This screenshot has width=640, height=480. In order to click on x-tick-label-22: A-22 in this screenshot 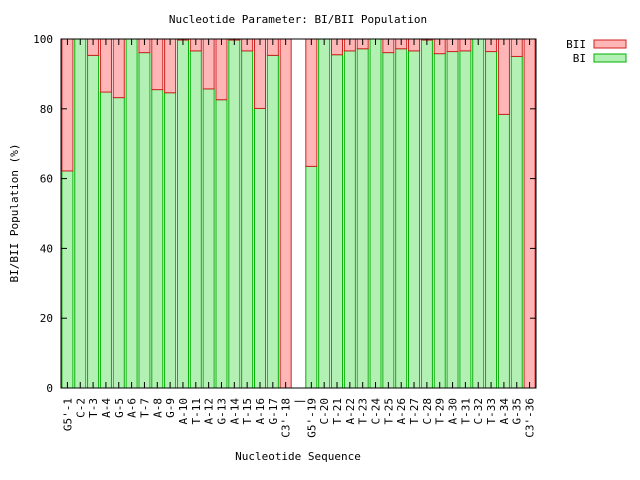, I will do `click(350, 411)`.